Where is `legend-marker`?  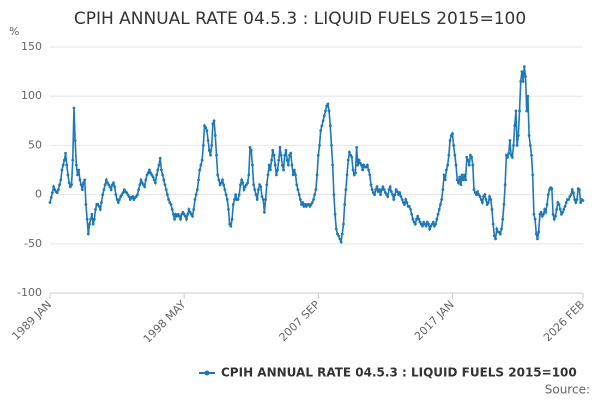
legend-marker is located at coordinates (207, 373).